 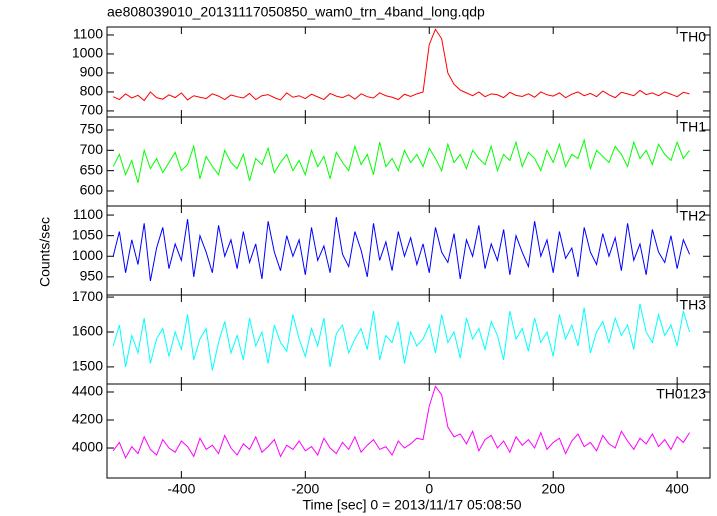 What do you see at coordinates (87, 296) in the screenshot?
I see `y-tick-label: 1700` at bounding box center [87, 296].